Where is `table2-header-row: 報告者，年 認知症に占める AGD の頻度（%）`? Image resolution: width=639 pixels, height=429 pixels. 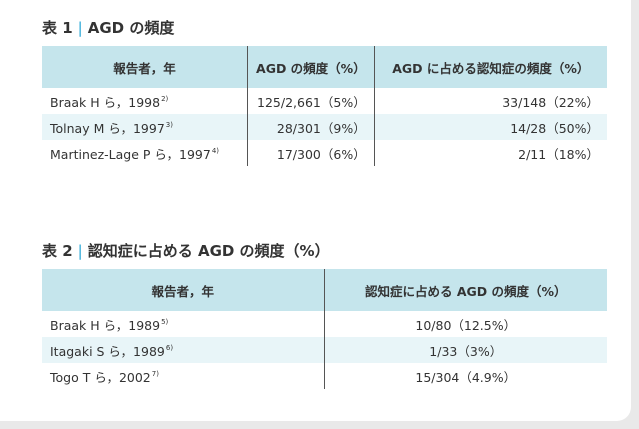
table2-header-row: 報告者，年 認知症に占める AGD の頻度（%） is located at coordinates (324, 290).